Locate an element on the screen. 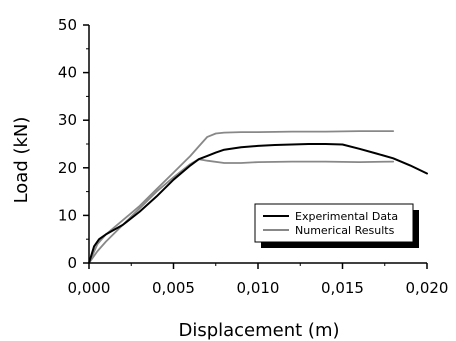 The width and height of the screenshot is (456, 341). x-tick-label: 0,000 is located at coordinates (89, 288).